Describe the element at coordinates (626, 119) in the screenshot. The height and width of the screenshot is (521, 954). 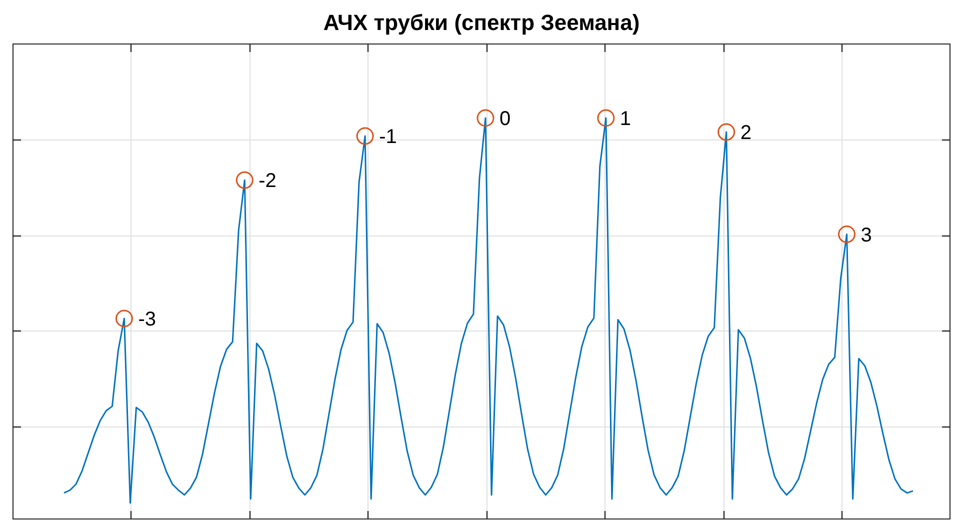
I see `annotation: 1` at that location.